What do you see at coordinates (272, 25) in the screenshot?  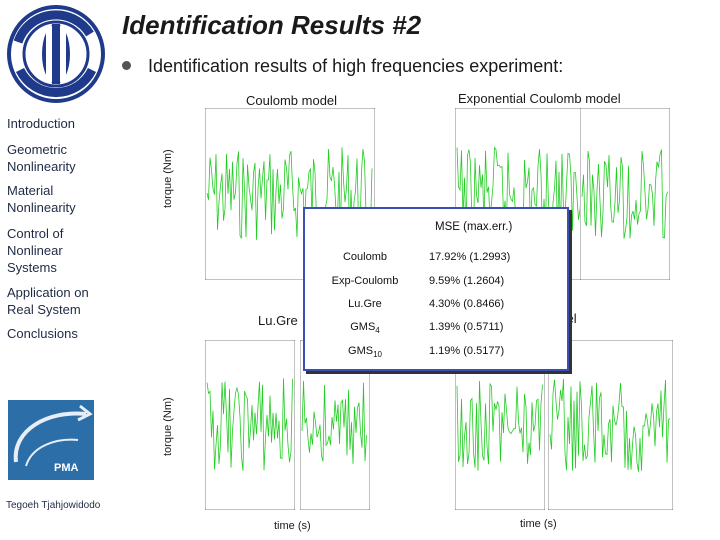 I see `slide-title: Identification Results #2` at bounding box center [272, 25].